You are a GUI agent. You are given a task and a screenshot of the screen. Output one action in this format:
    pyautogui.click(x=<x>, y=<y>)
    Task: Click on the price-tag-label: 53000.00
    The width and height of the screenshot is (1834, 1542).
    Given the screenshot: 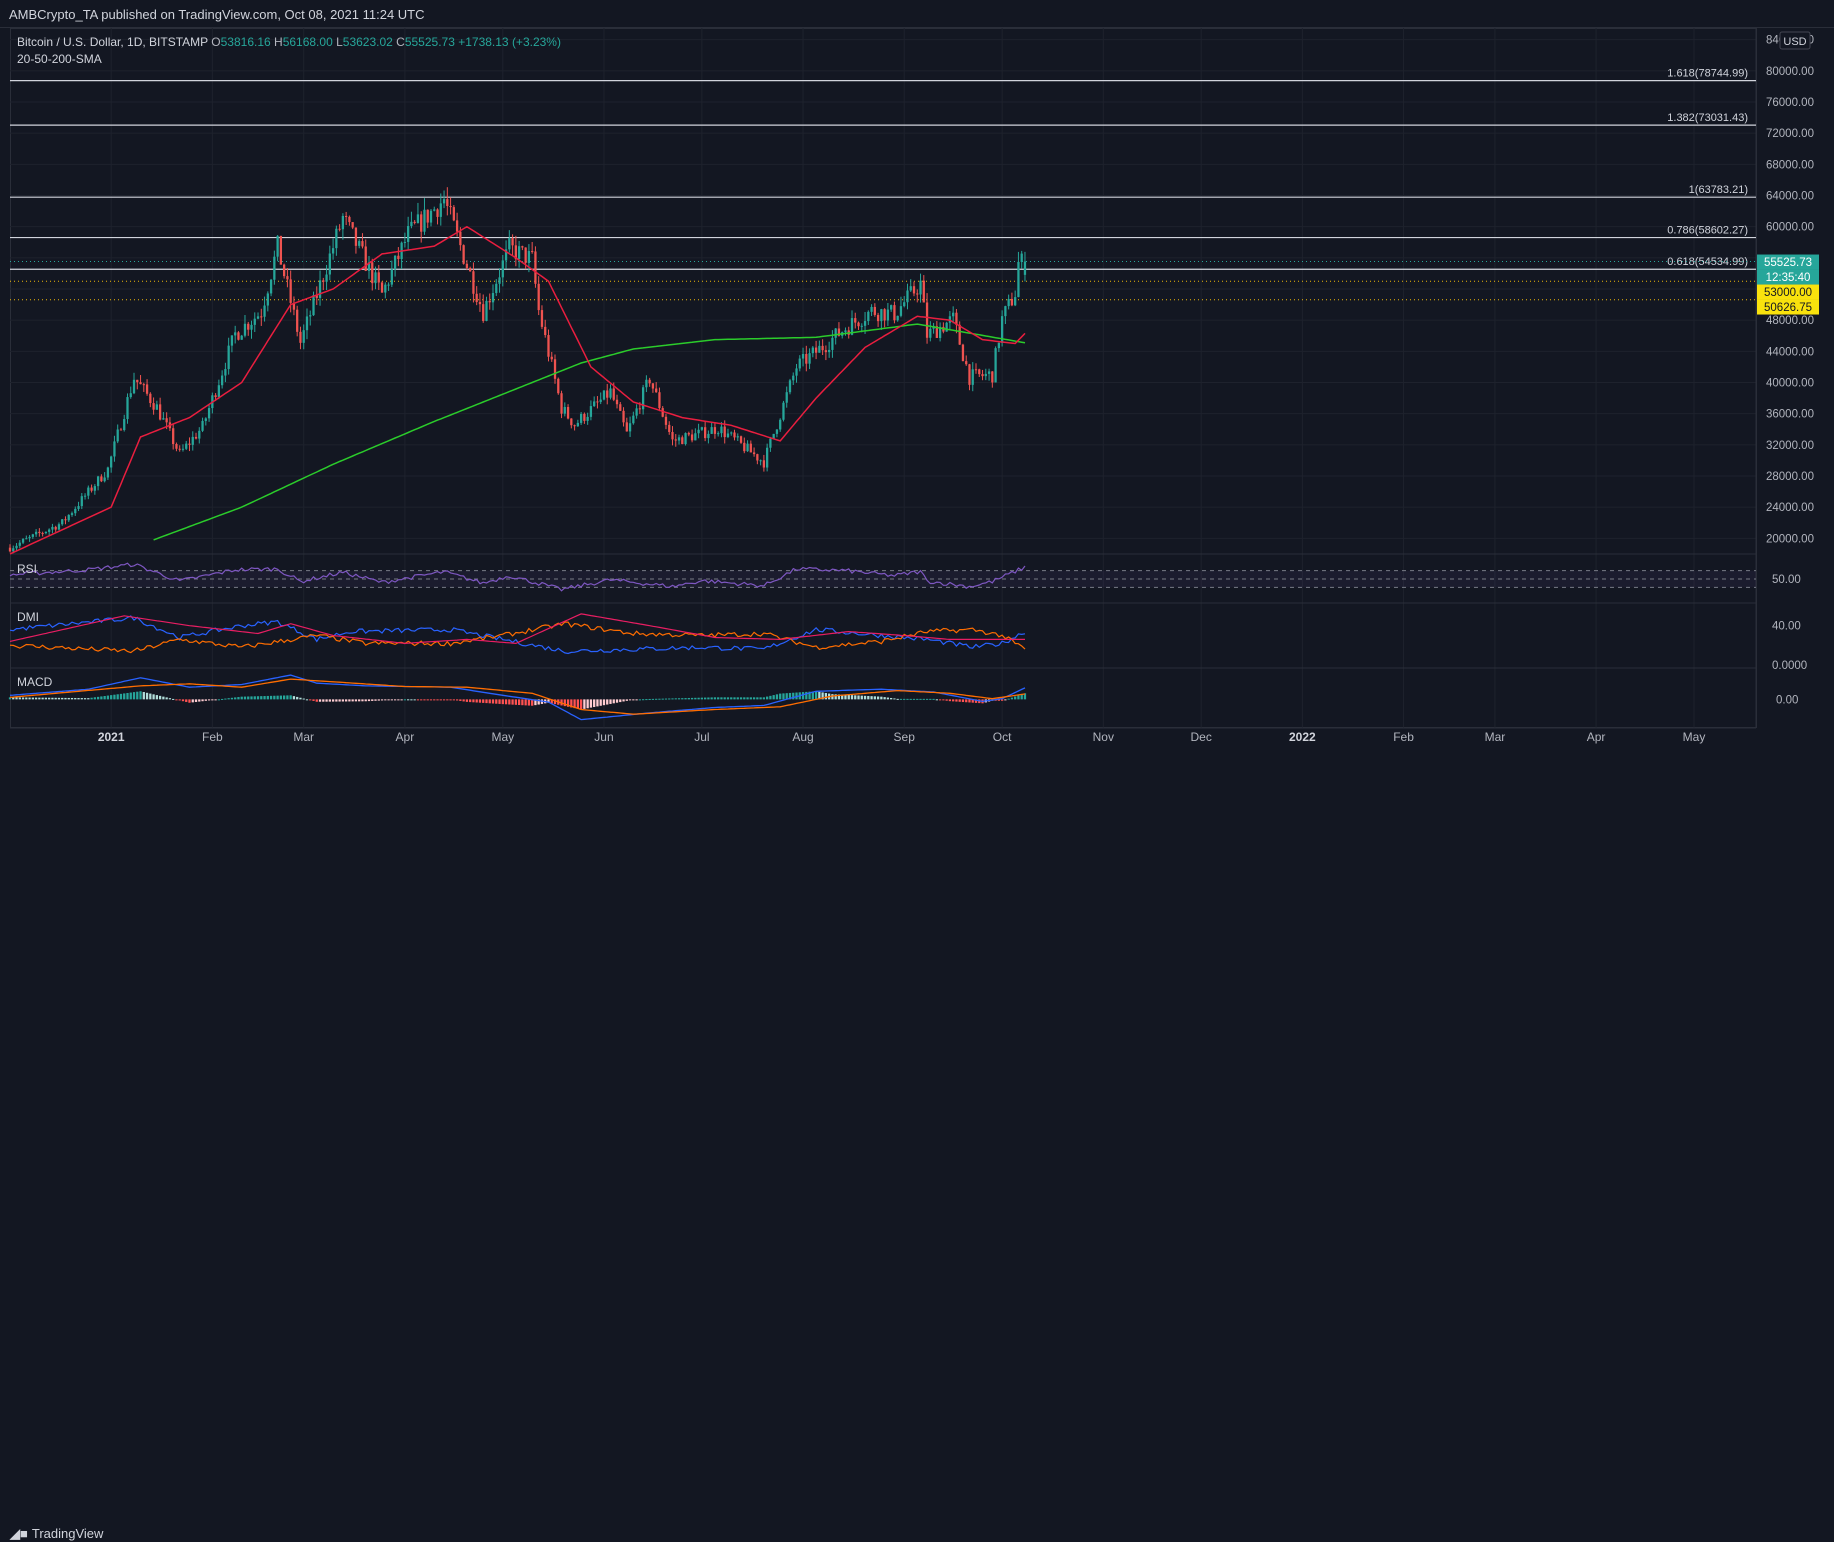 What is the action you would take?
    pyautogui.click(x=1788, y=293)
    